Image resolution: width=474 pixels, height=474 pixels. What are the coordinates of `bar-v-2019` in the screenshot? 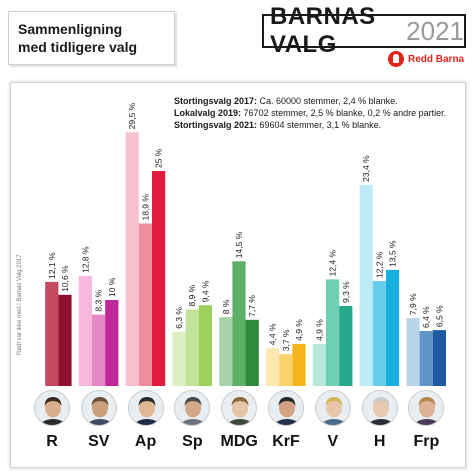 It's located at (333, 332).